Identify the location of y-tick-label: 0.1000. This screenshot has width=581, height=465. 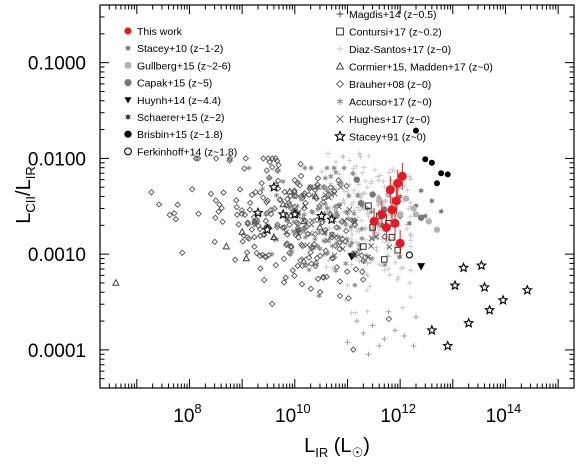
(57, 64).